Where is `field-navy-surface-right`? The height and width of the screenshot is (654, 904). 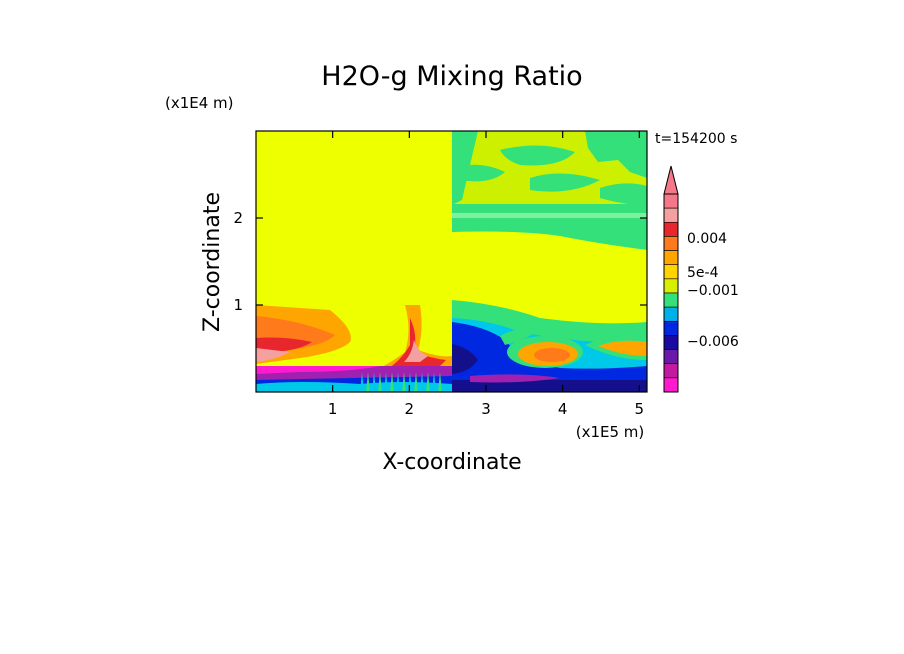 field-navy-surface-right is located at coordinates (549, 386).